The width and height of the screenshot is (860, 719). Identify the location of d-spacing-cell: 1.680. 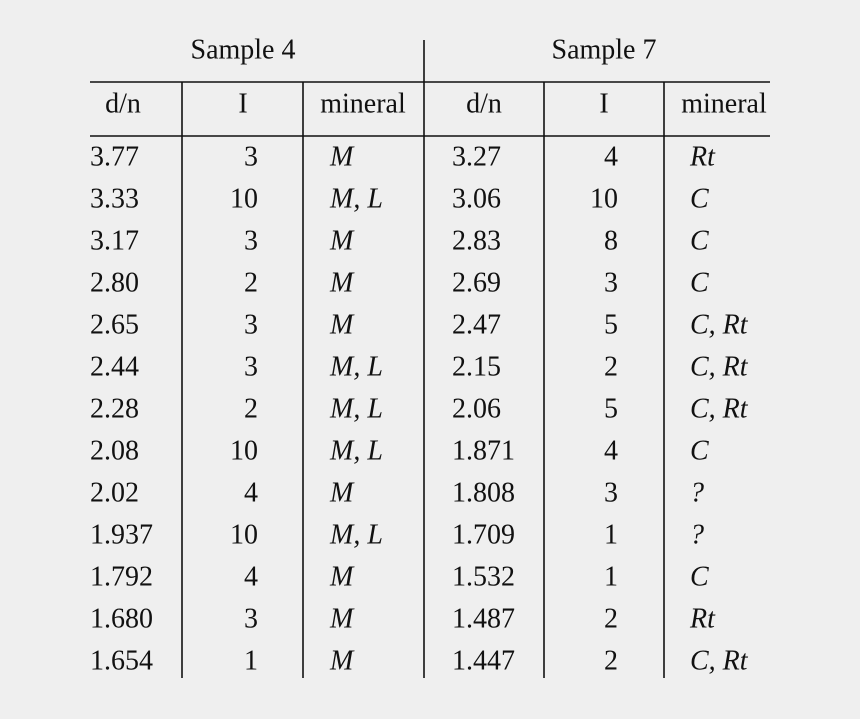
(121, 618).